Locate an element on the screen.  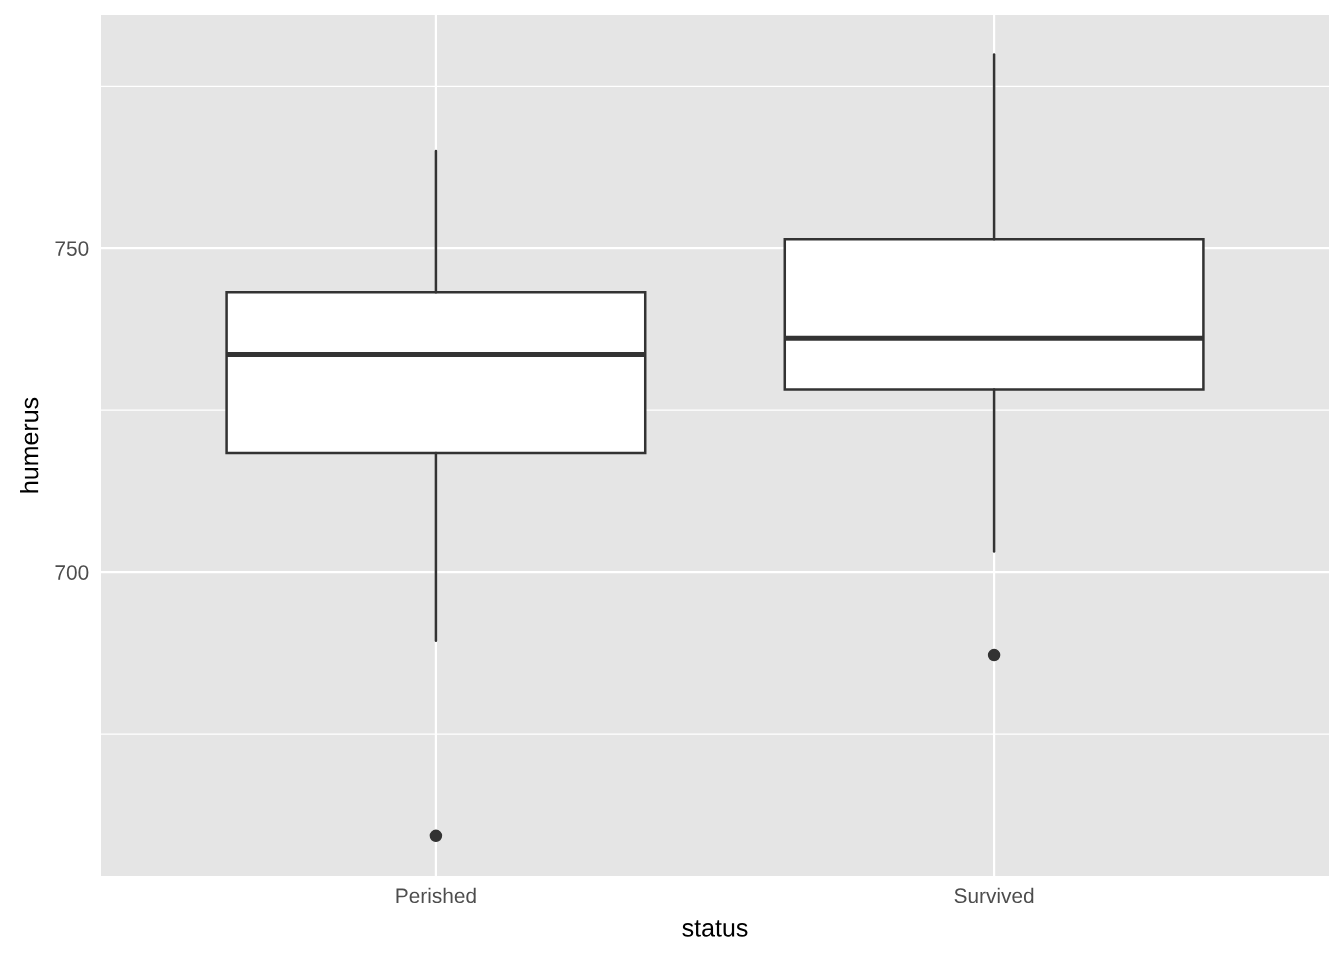
y-tick-label: 700 is located at coordinates (72, 572).